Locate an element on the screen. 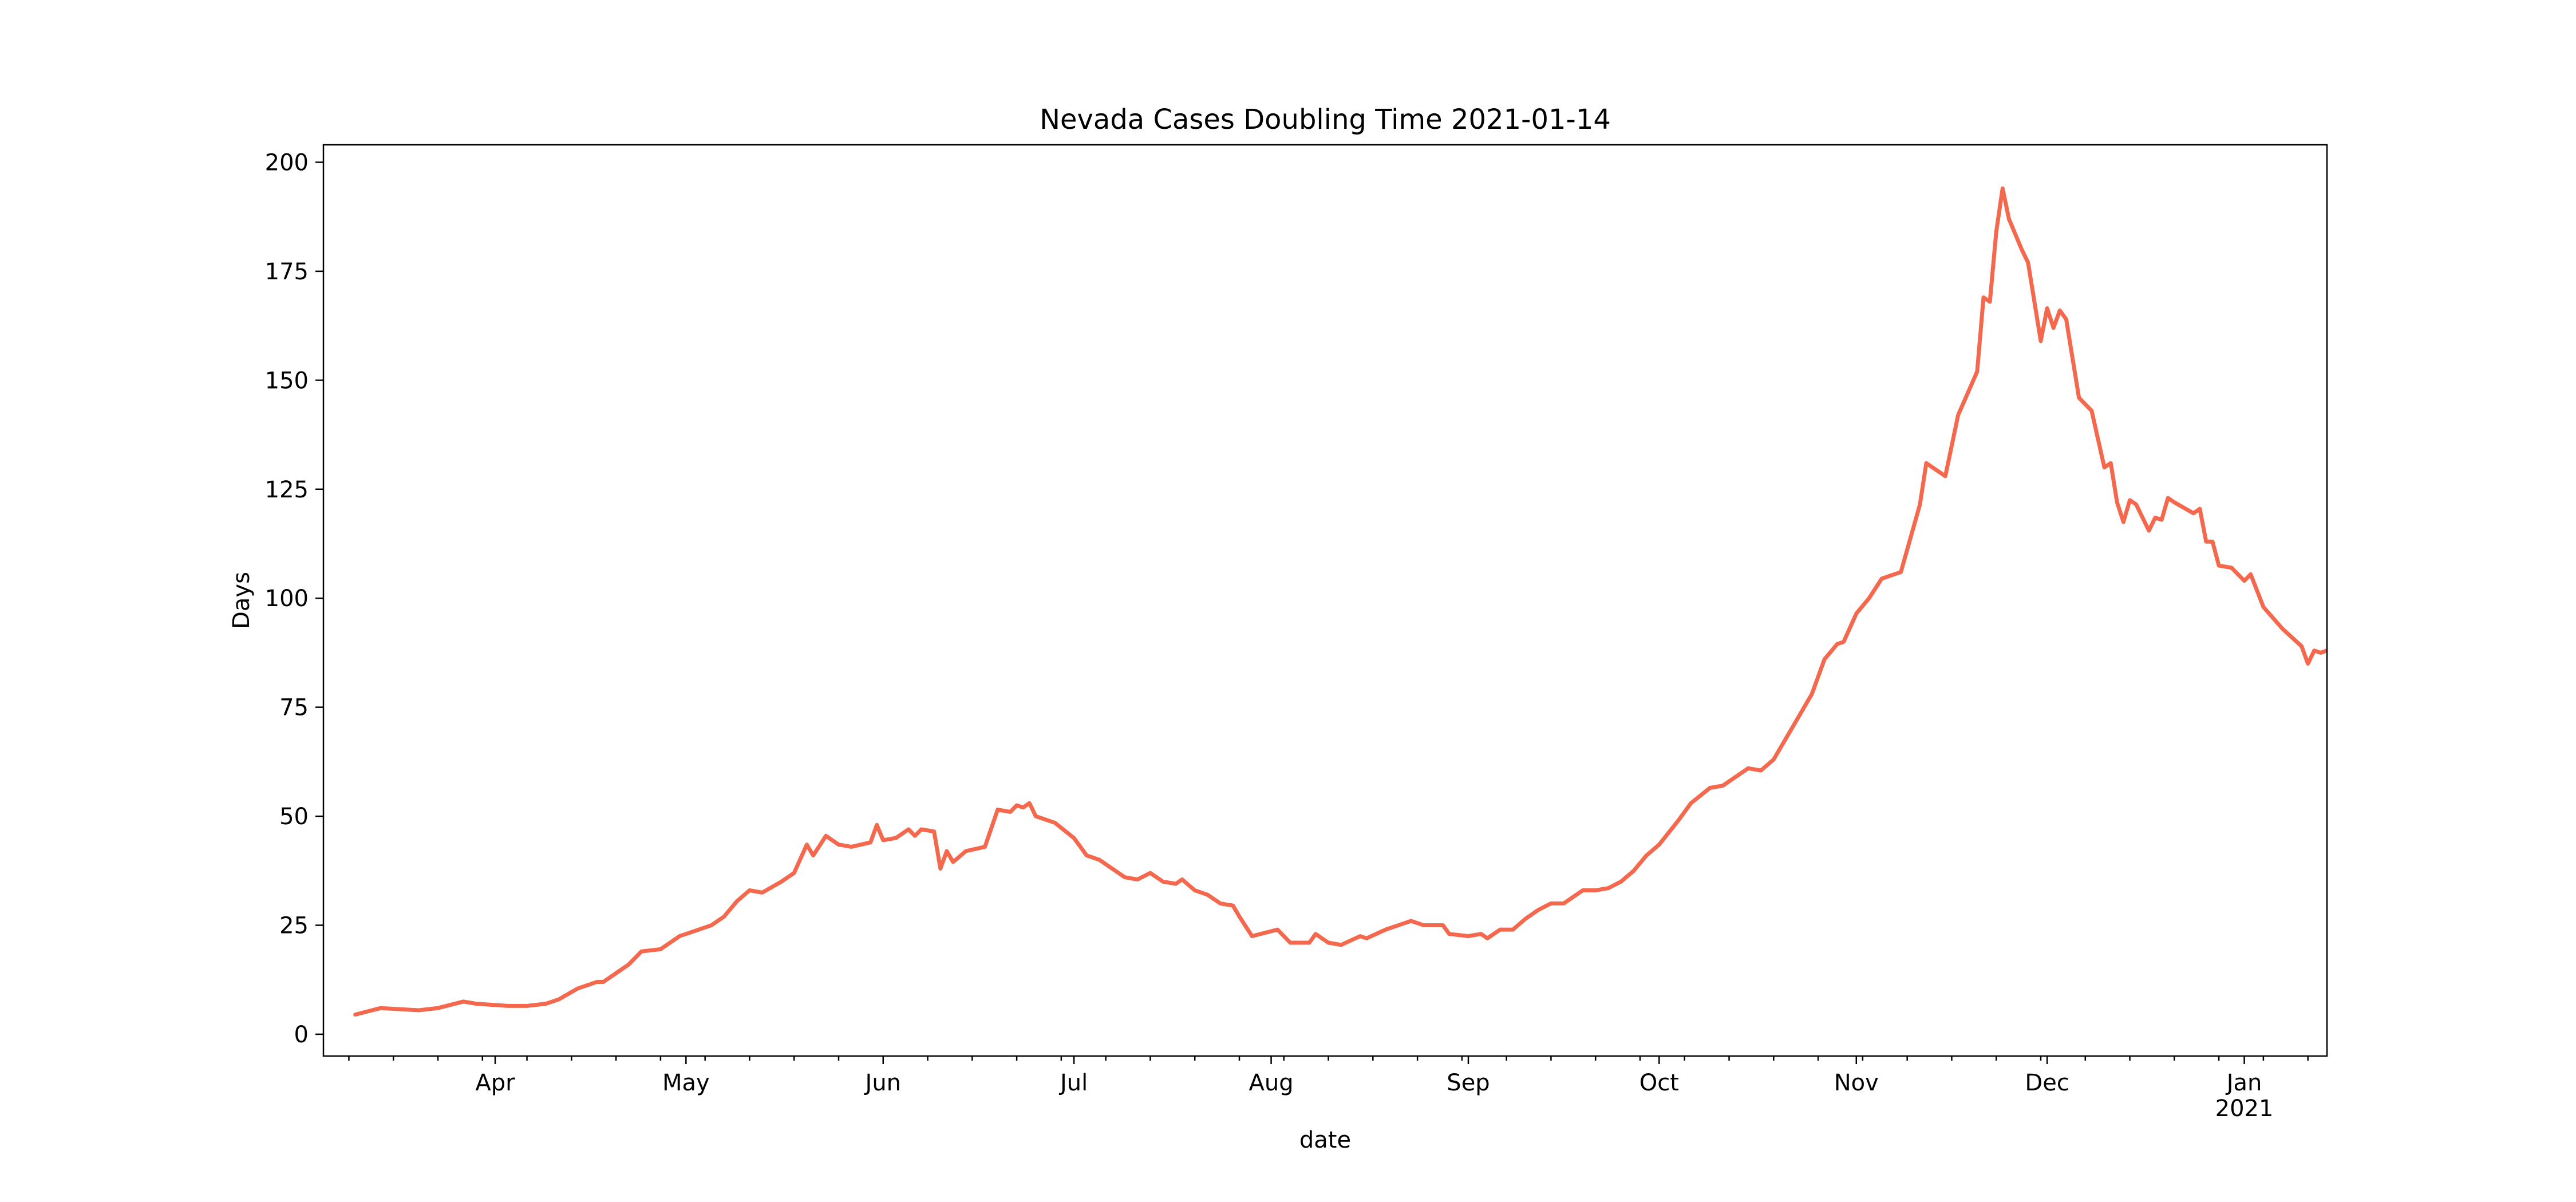 Image resolution: width=2576 pixels, height=1202 pixels. x-axis-label: date is located at coordinates (1325, 1140).